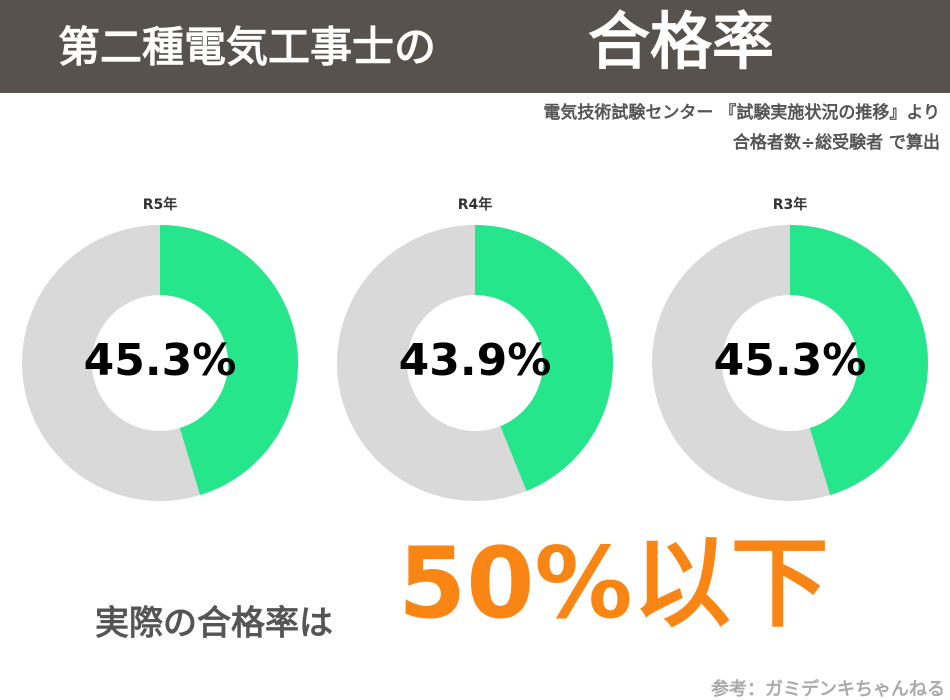  Describe the element at coordinates (160, 204) in the screenshot. I see `chart-title: R5年` at that location.